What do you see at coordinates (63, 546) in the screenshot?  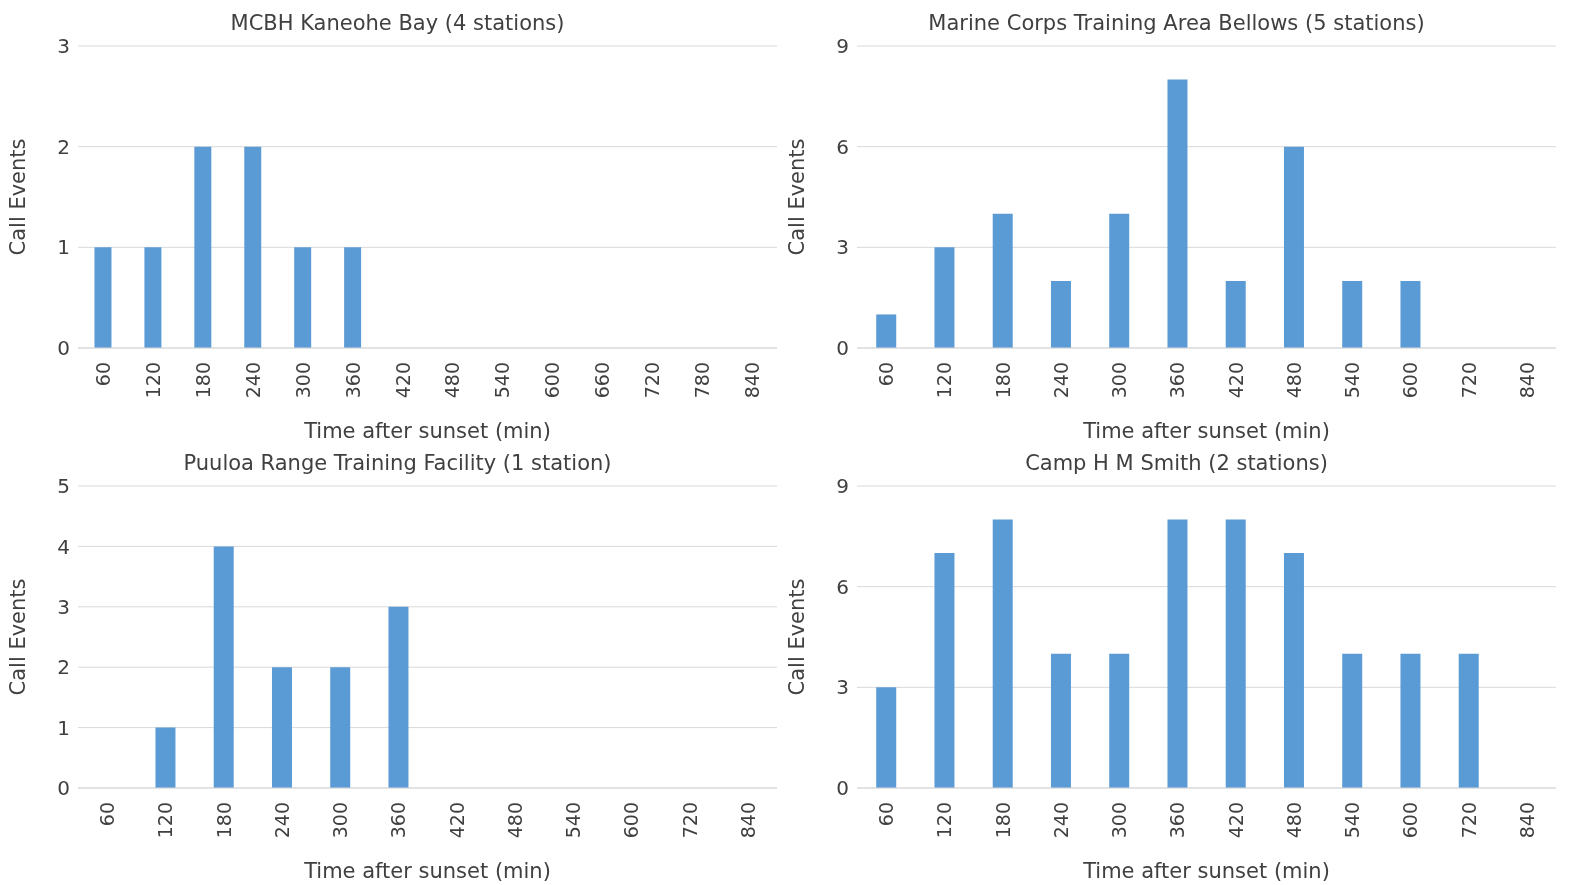 I see `y-tick-label: 4` at bounding box center [63, 546].